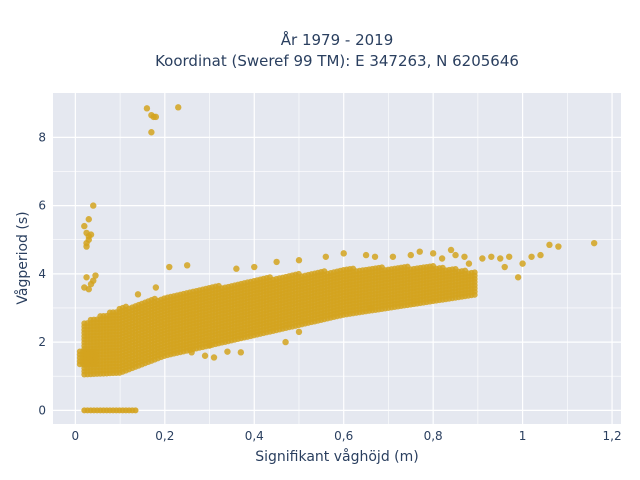  Describe the element at coordinates (343, 436) in the screenshot. I see `x-tick-label: 0,6` at that location.